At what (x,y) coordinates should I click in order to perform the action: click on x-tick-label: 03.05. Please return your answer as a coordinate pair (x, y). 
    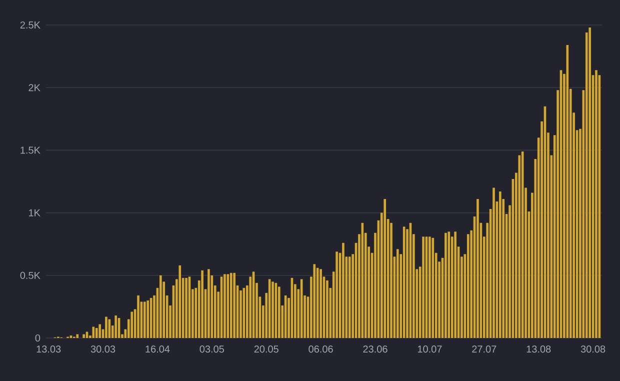
    Looking at the image, I should click on (212, 349).